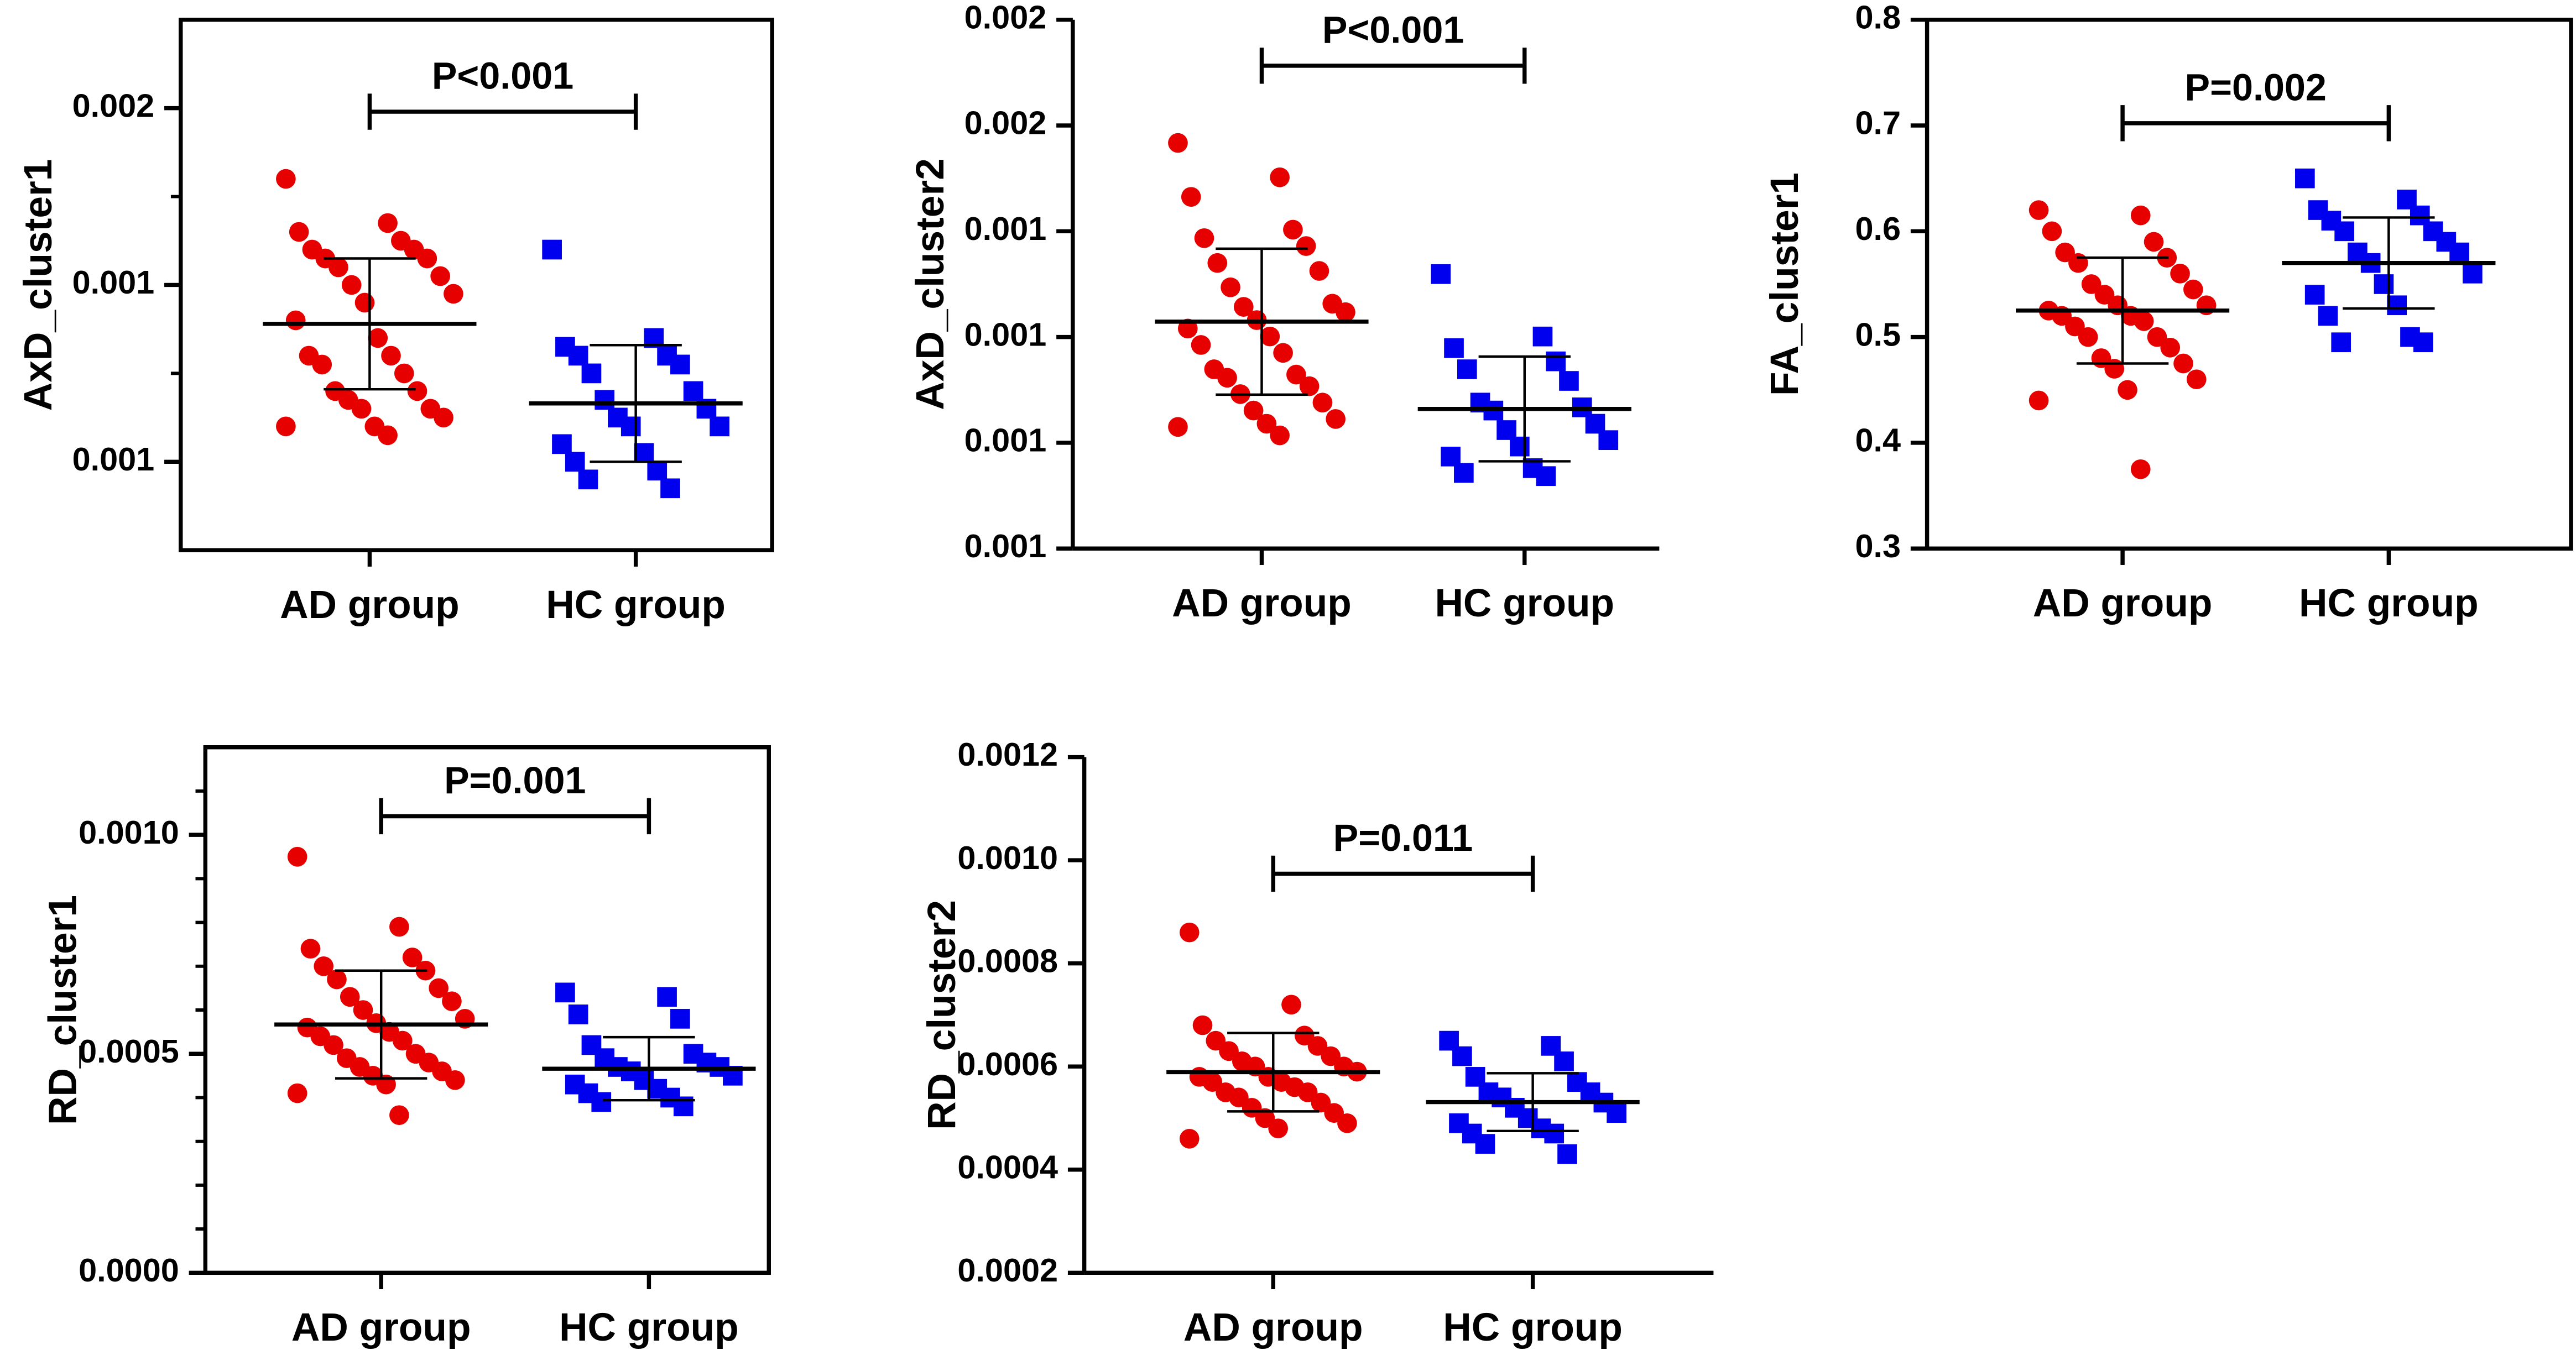  Describe the element at coordinates (942, 1015) in the screenshot. I see `y-axis-label: RD_cluster2` at that location.